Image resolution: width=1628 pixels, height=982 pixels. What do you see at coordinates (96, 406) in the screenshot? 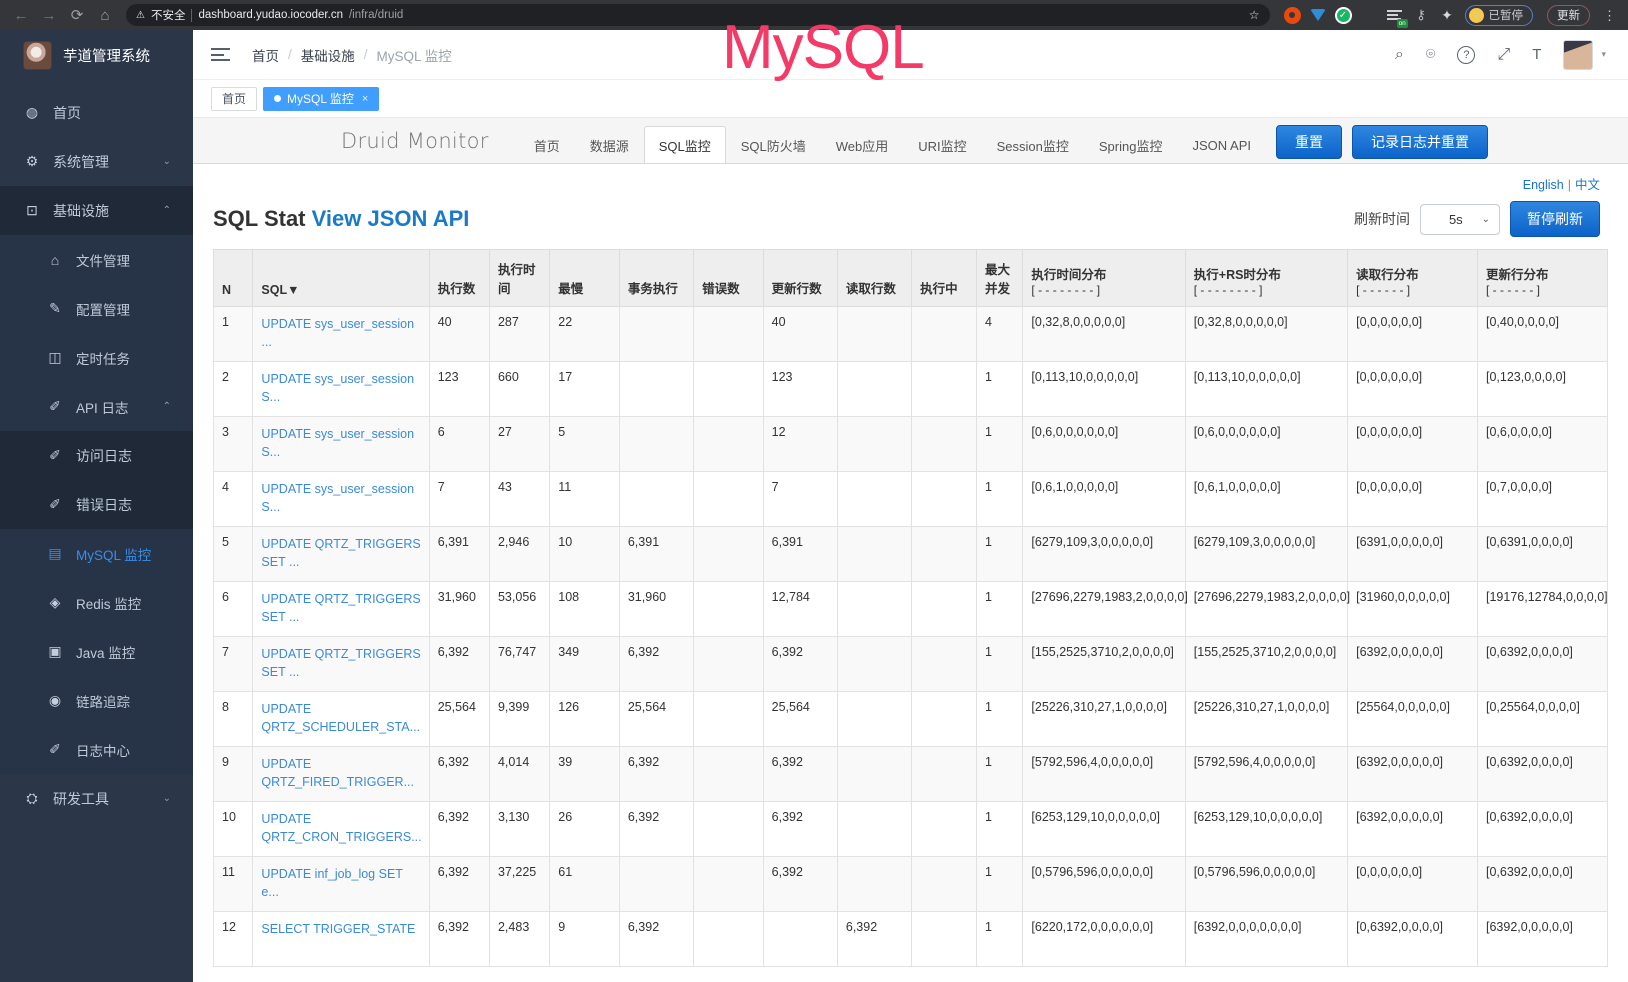
I see `sidebar-item-api-log: ✐ API 日志 ⌃` at bounding box center [96, 406].